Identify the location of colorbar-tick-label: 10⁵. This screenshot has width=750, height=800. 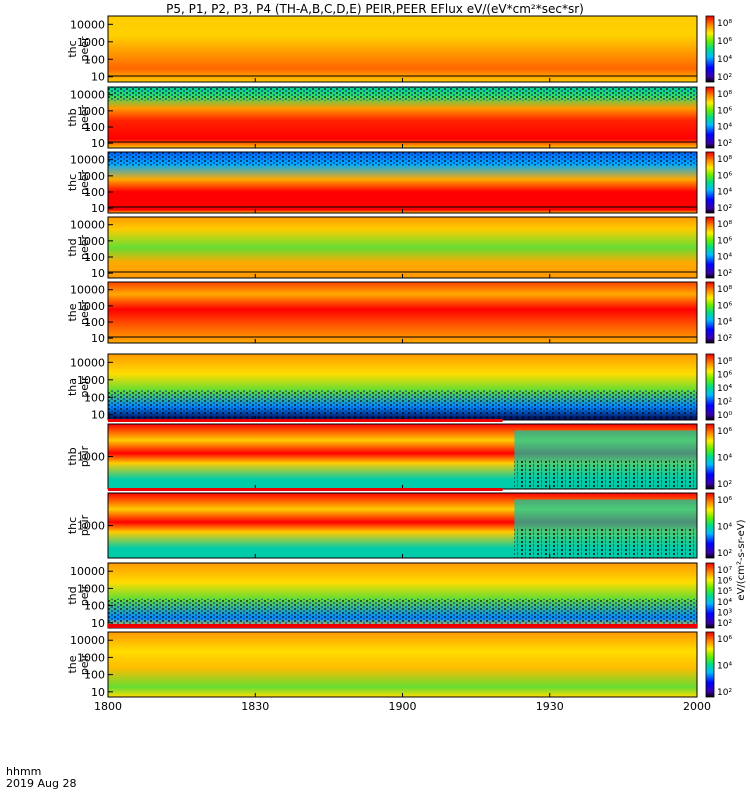
(724, 592).